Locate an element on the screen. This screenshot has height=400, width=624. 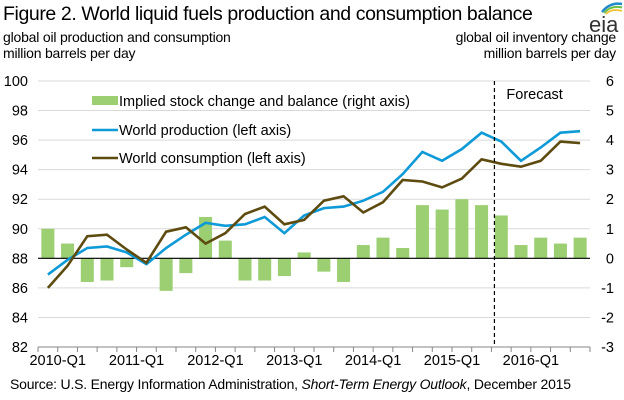
source-suffix: , December 2015 is located at coordinates (518, 384).